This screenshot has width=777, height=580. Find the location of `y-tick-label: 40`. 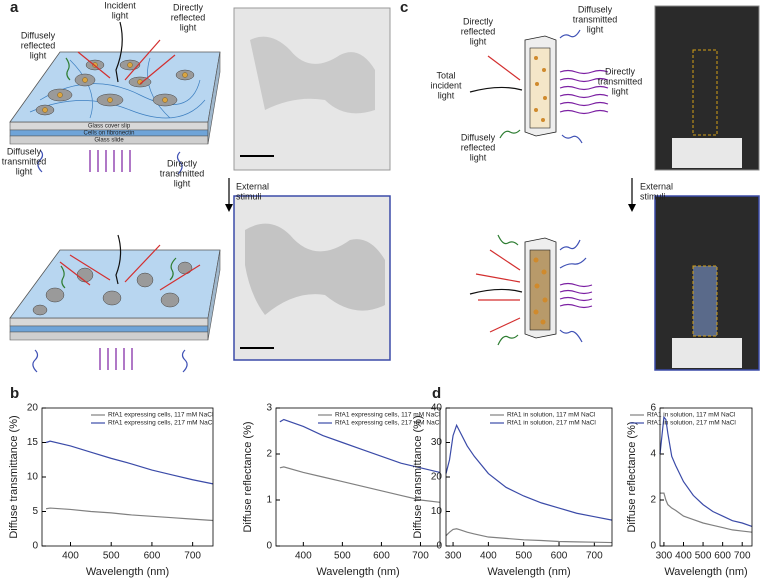

y-tick-label: 40 is located at coordinates (437, 408).